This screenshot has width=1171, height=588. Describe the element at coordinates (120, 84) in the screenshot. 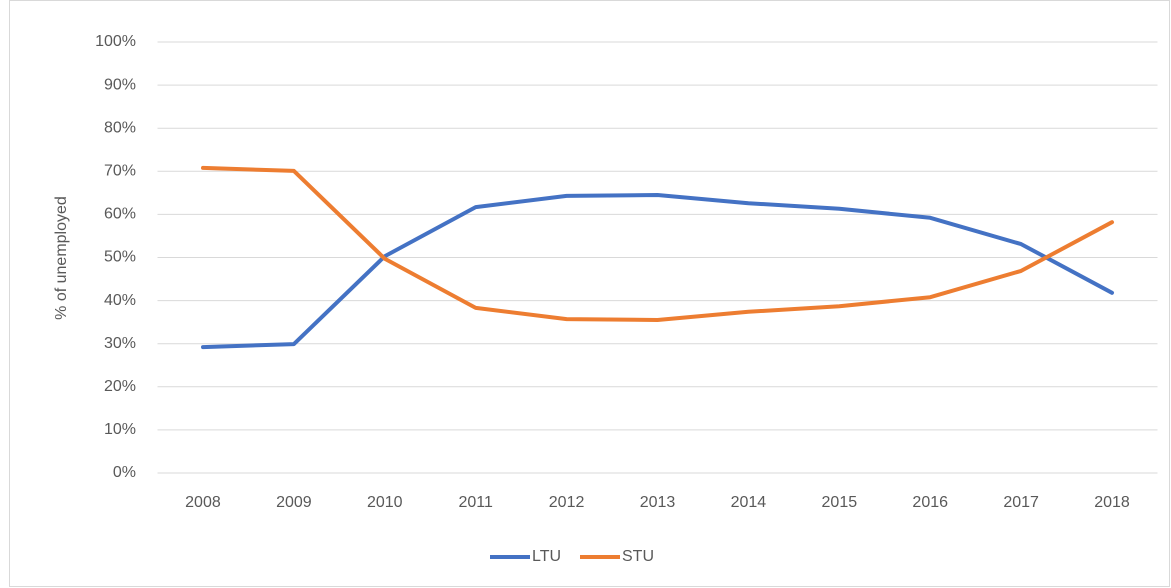

I see `y-tick-label: 90%` at that location.